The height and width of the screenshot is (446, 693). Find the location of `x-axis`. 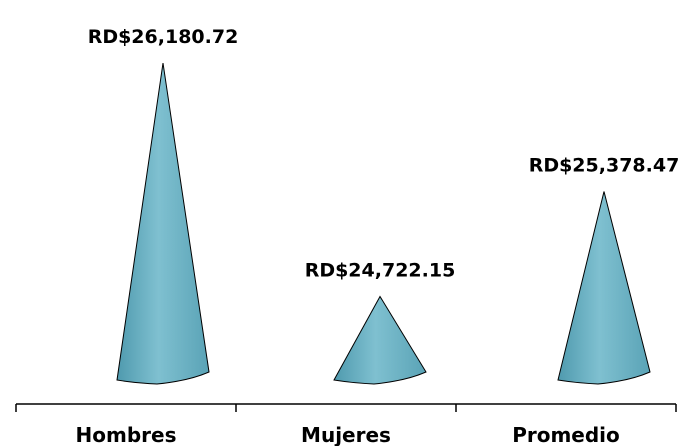

x-axis is located at coordinates (346, 407).